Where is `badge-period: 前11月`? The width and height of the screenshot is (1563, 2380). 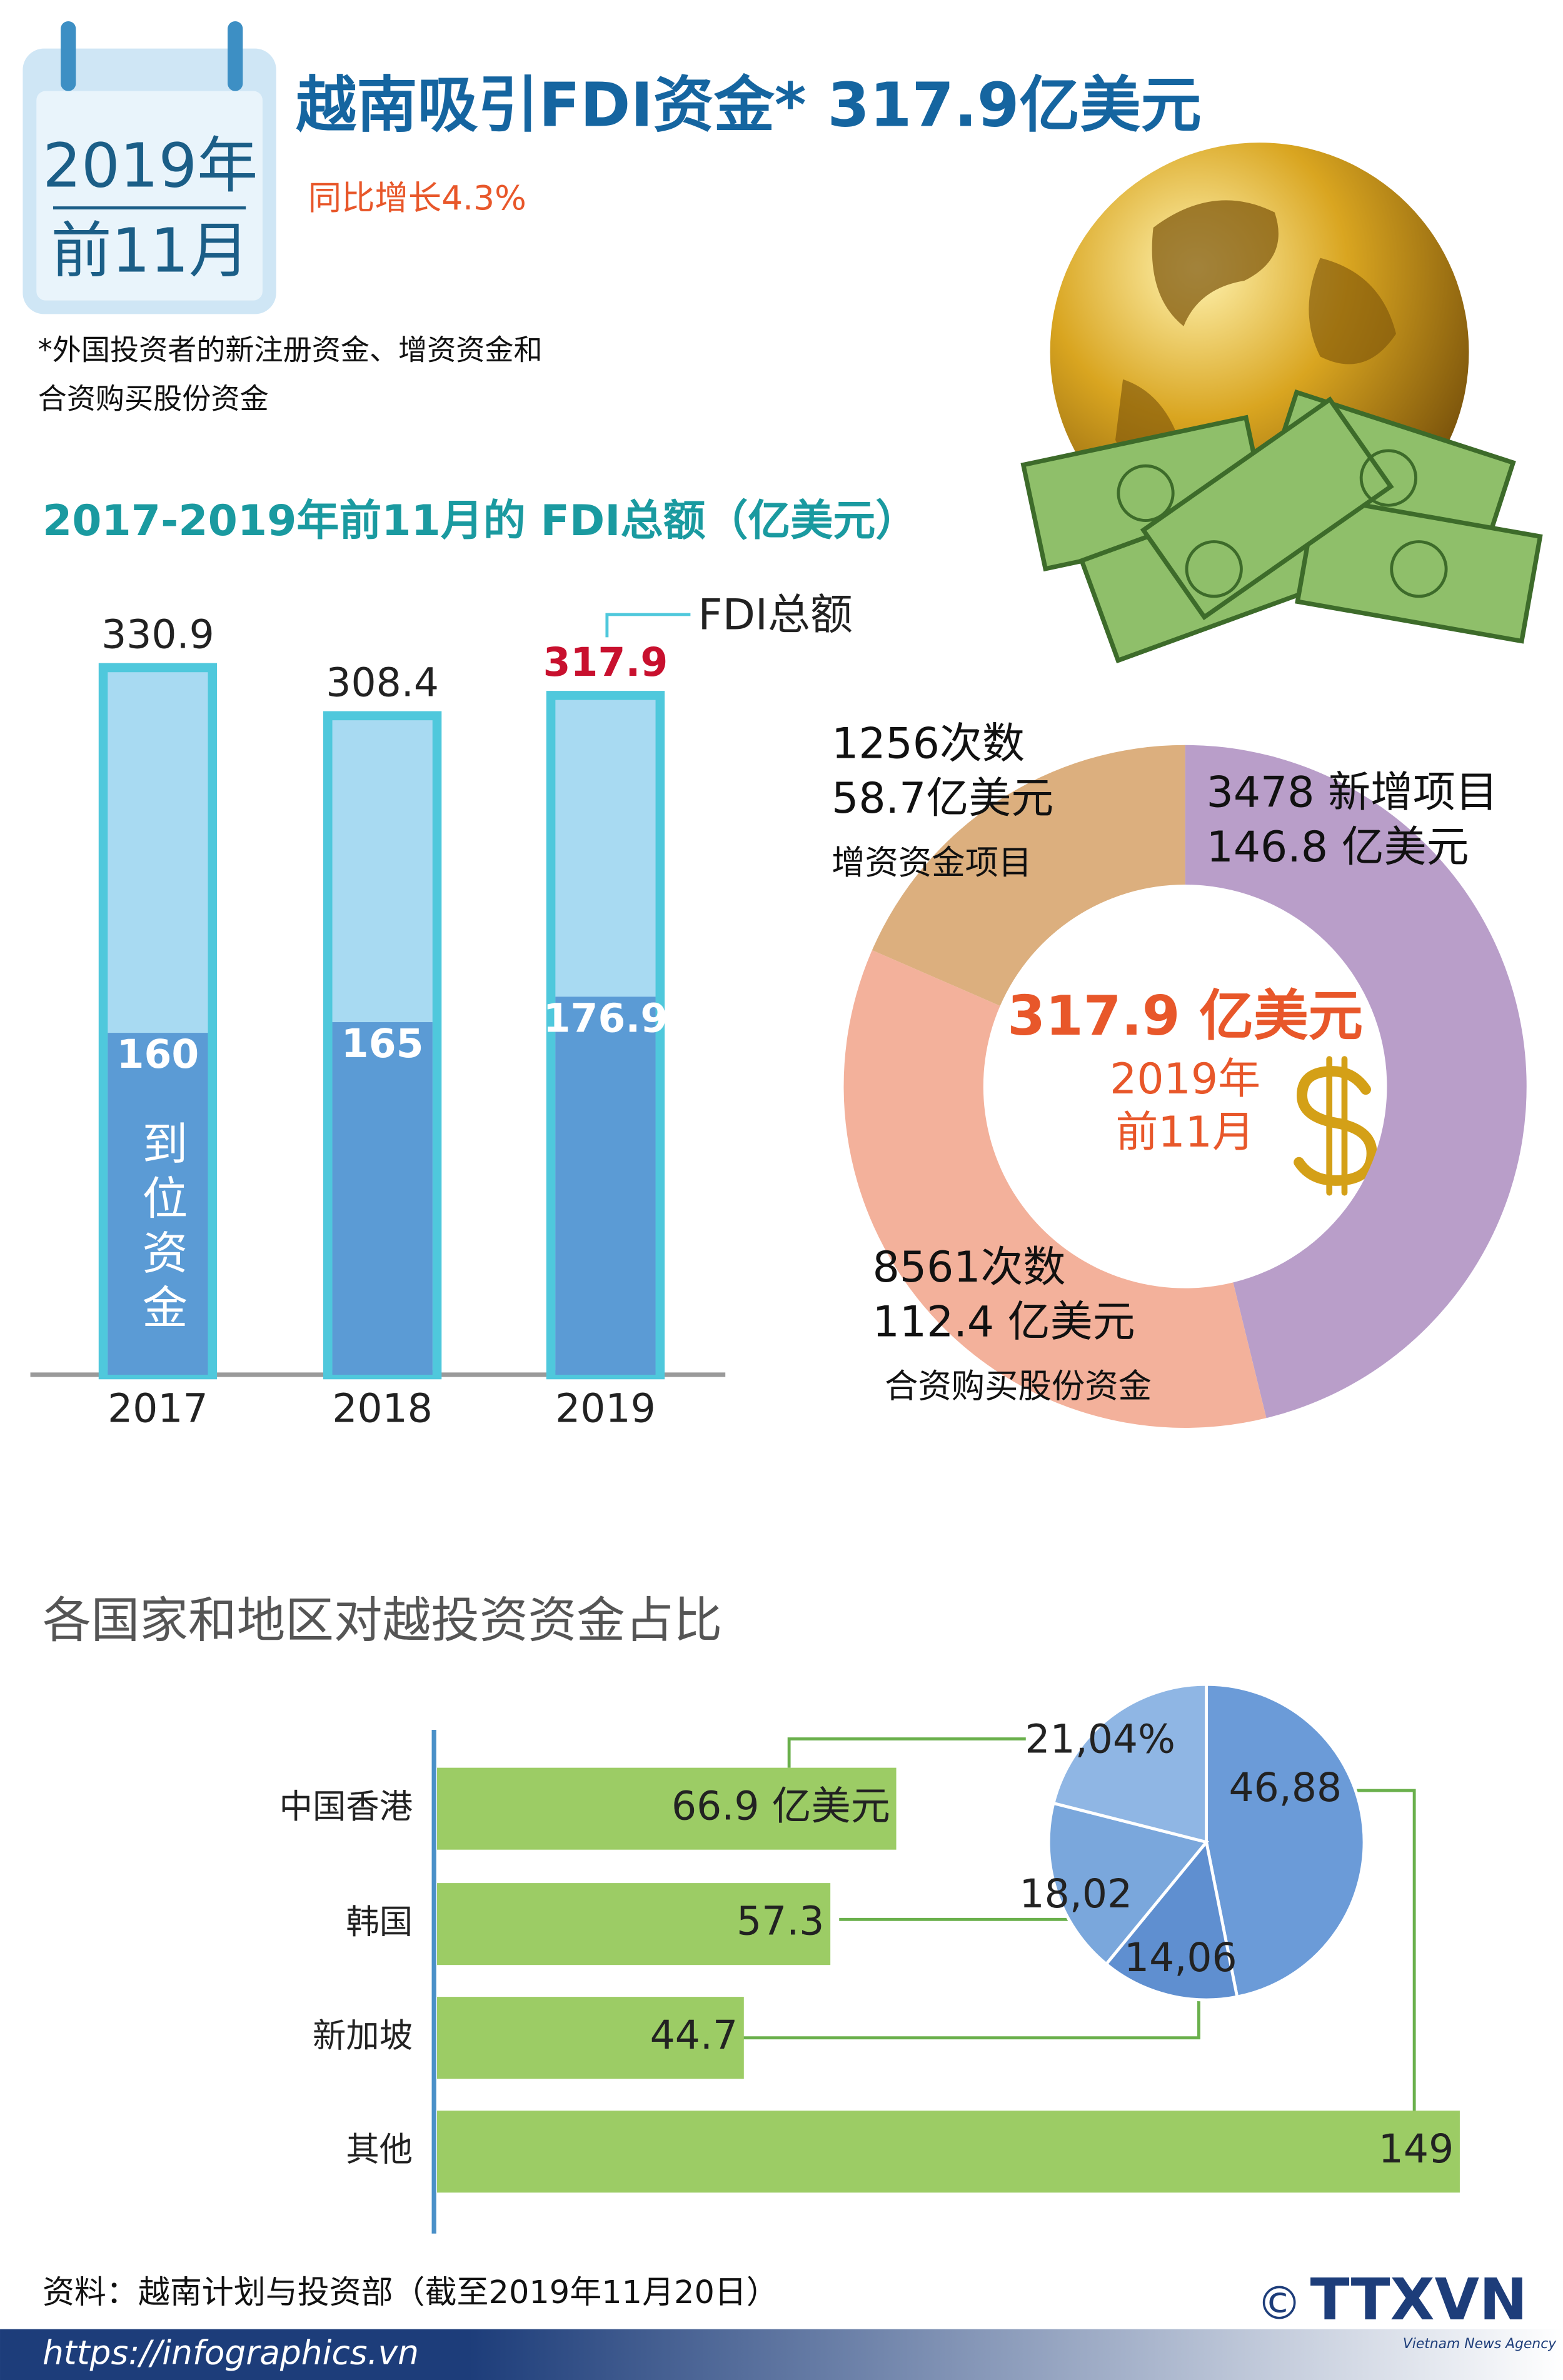 badge-period: 前11月 is located at coordinates (150, 251).